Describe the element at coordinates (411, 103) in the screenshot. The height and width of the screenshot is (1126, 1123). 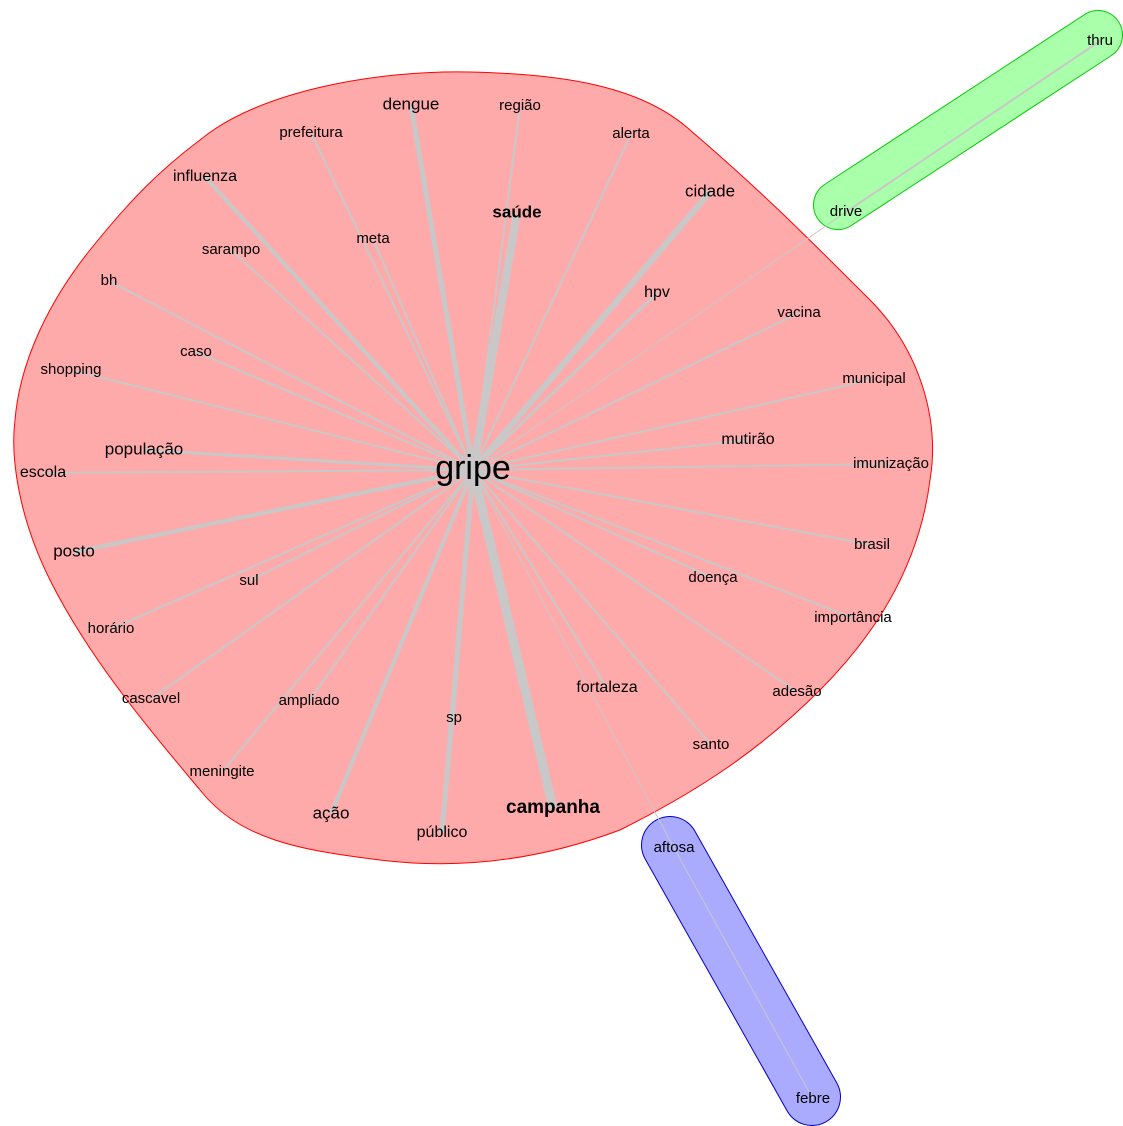
I see `node-label: dengue` at that location.